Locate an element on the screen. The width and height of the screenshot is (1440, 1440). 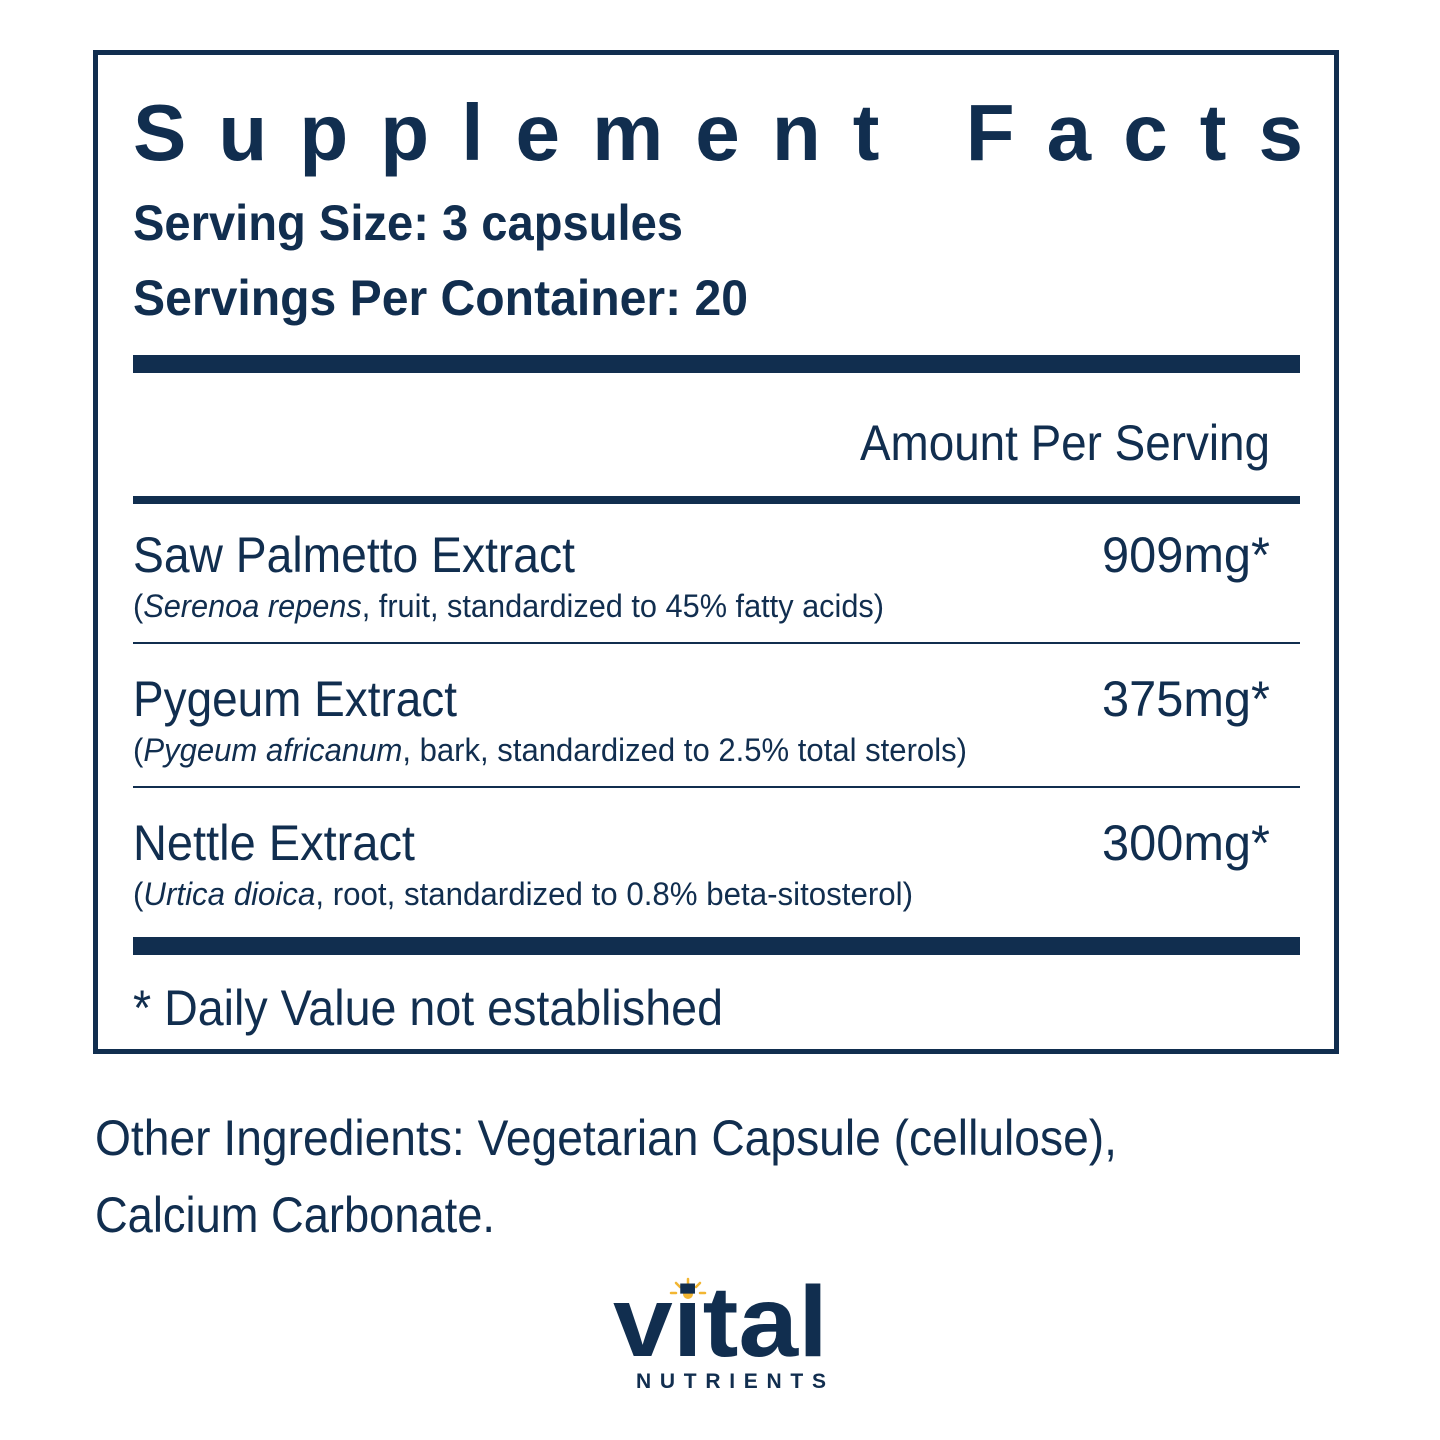
species-name: Urtica dioica is located at coordinates (229, 894).